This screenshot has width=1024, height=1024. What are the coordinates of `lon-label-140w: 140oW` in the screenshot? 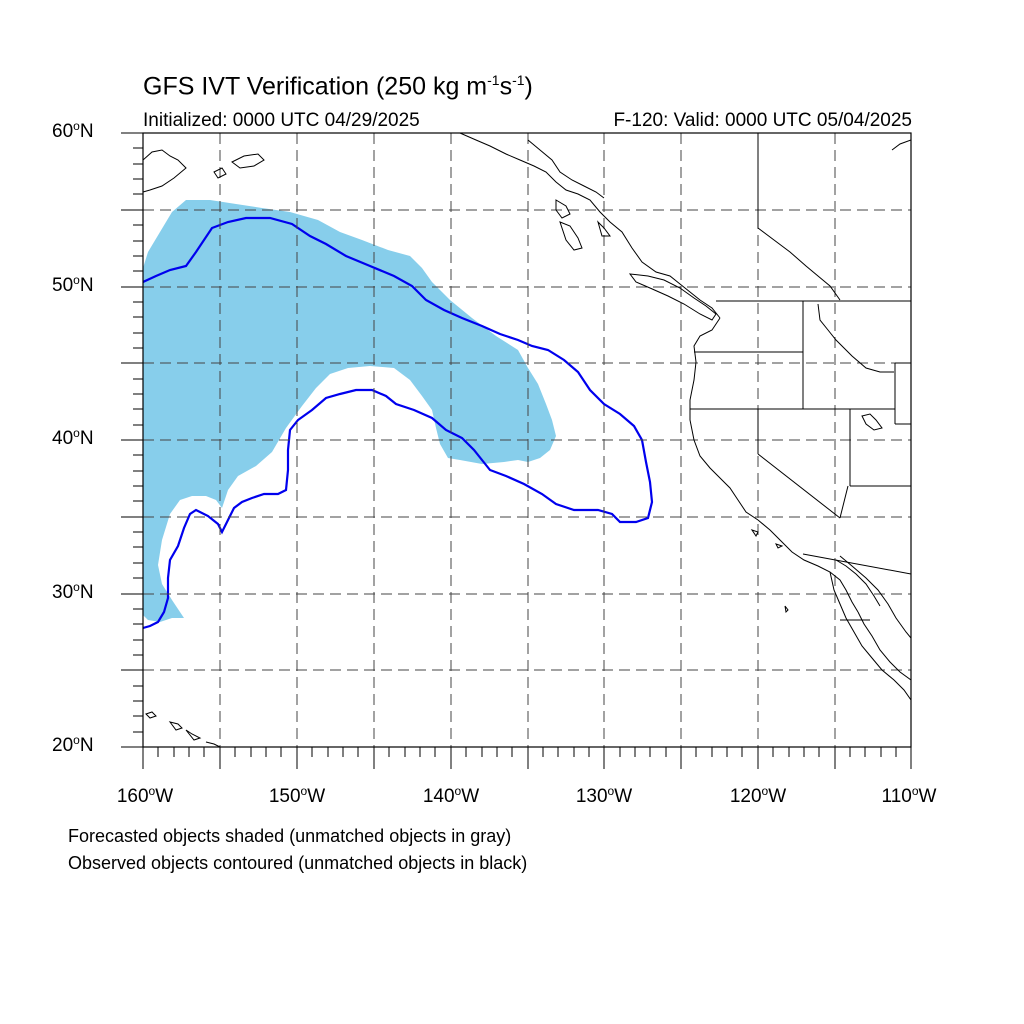 It's located at (451, 795).